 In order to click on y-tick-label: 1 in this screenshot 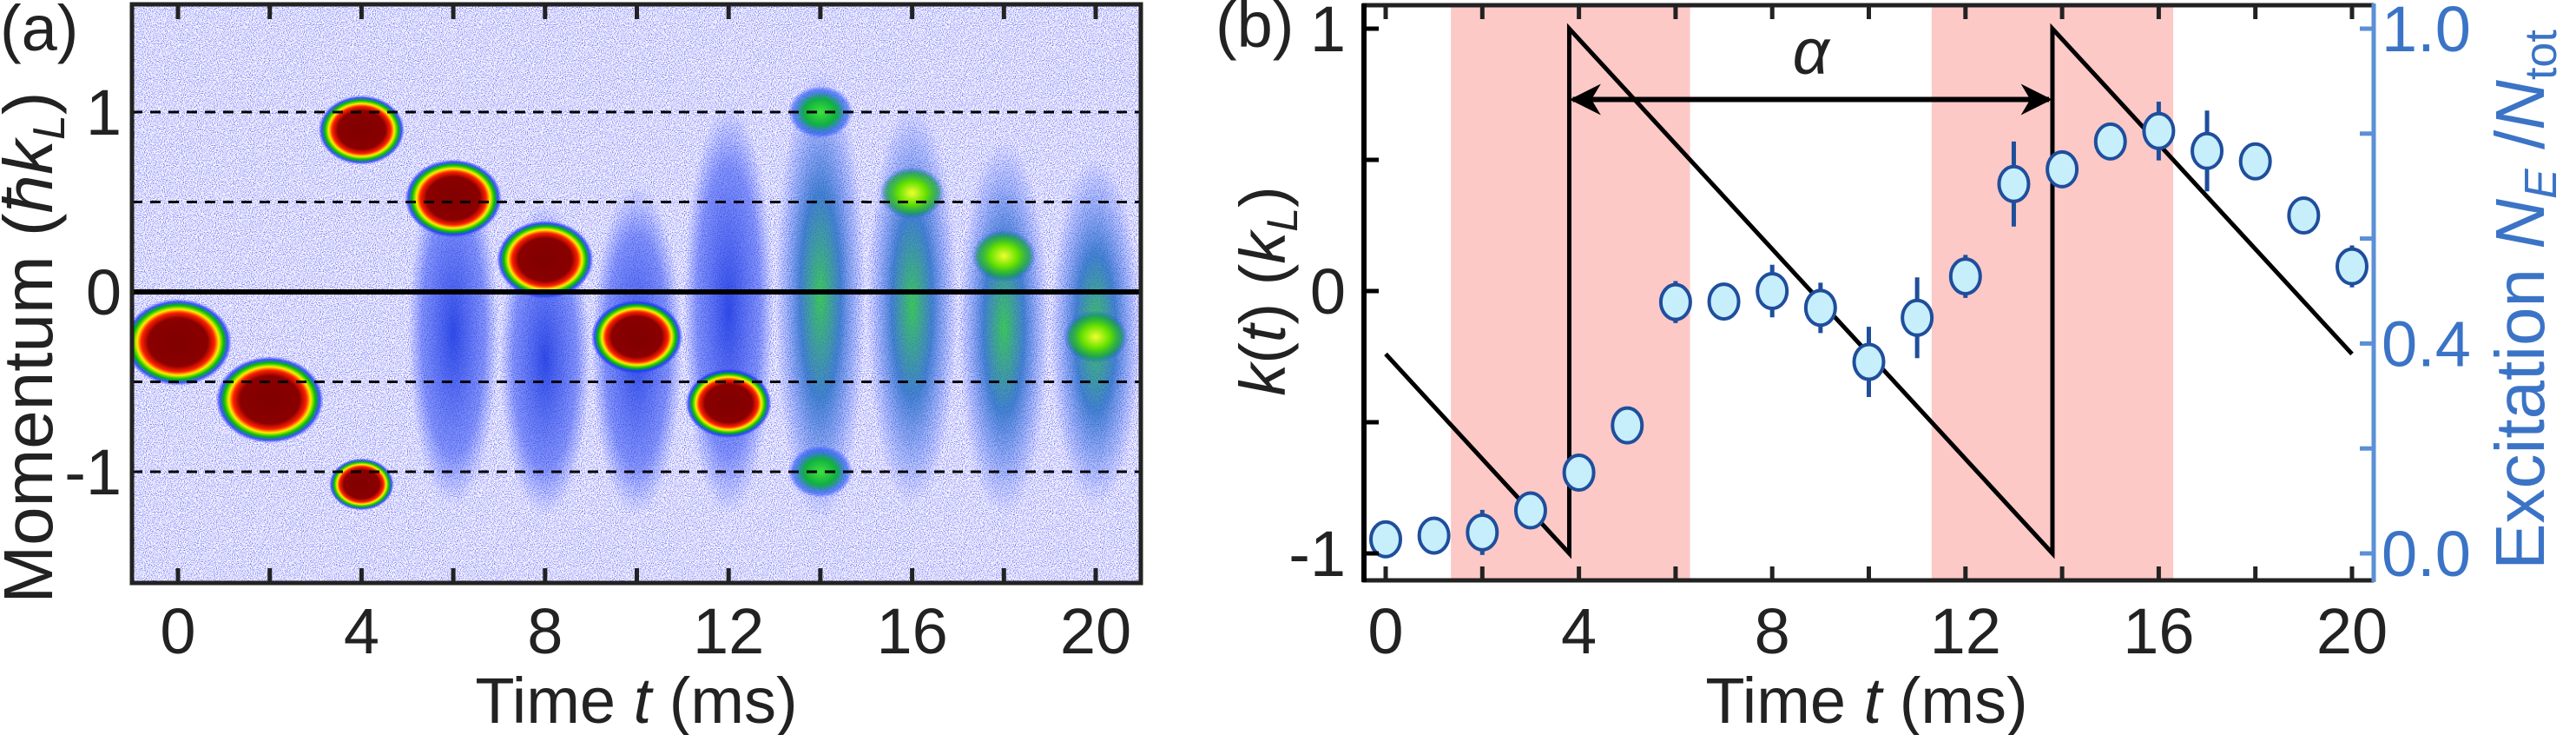, I will do `click(104, 112)`.